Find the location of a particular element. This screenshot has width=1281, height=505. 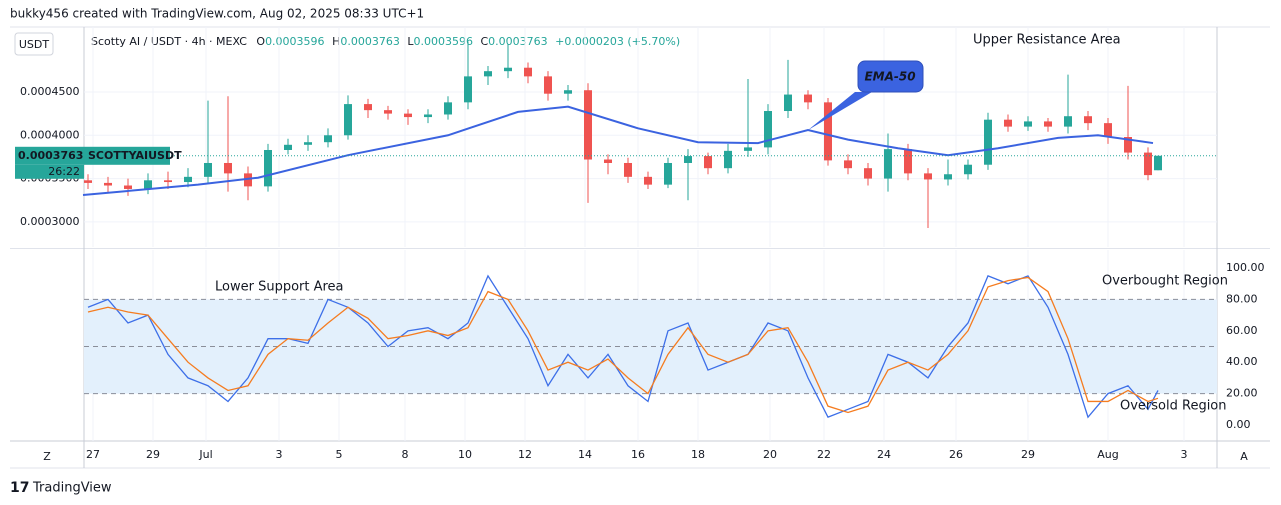

currency-button is located at coordinates (34, 44).